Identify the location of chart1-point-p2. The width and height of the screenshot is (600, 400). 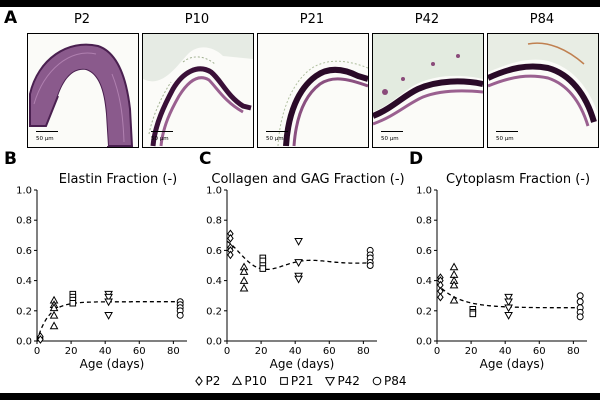
(40, 339).